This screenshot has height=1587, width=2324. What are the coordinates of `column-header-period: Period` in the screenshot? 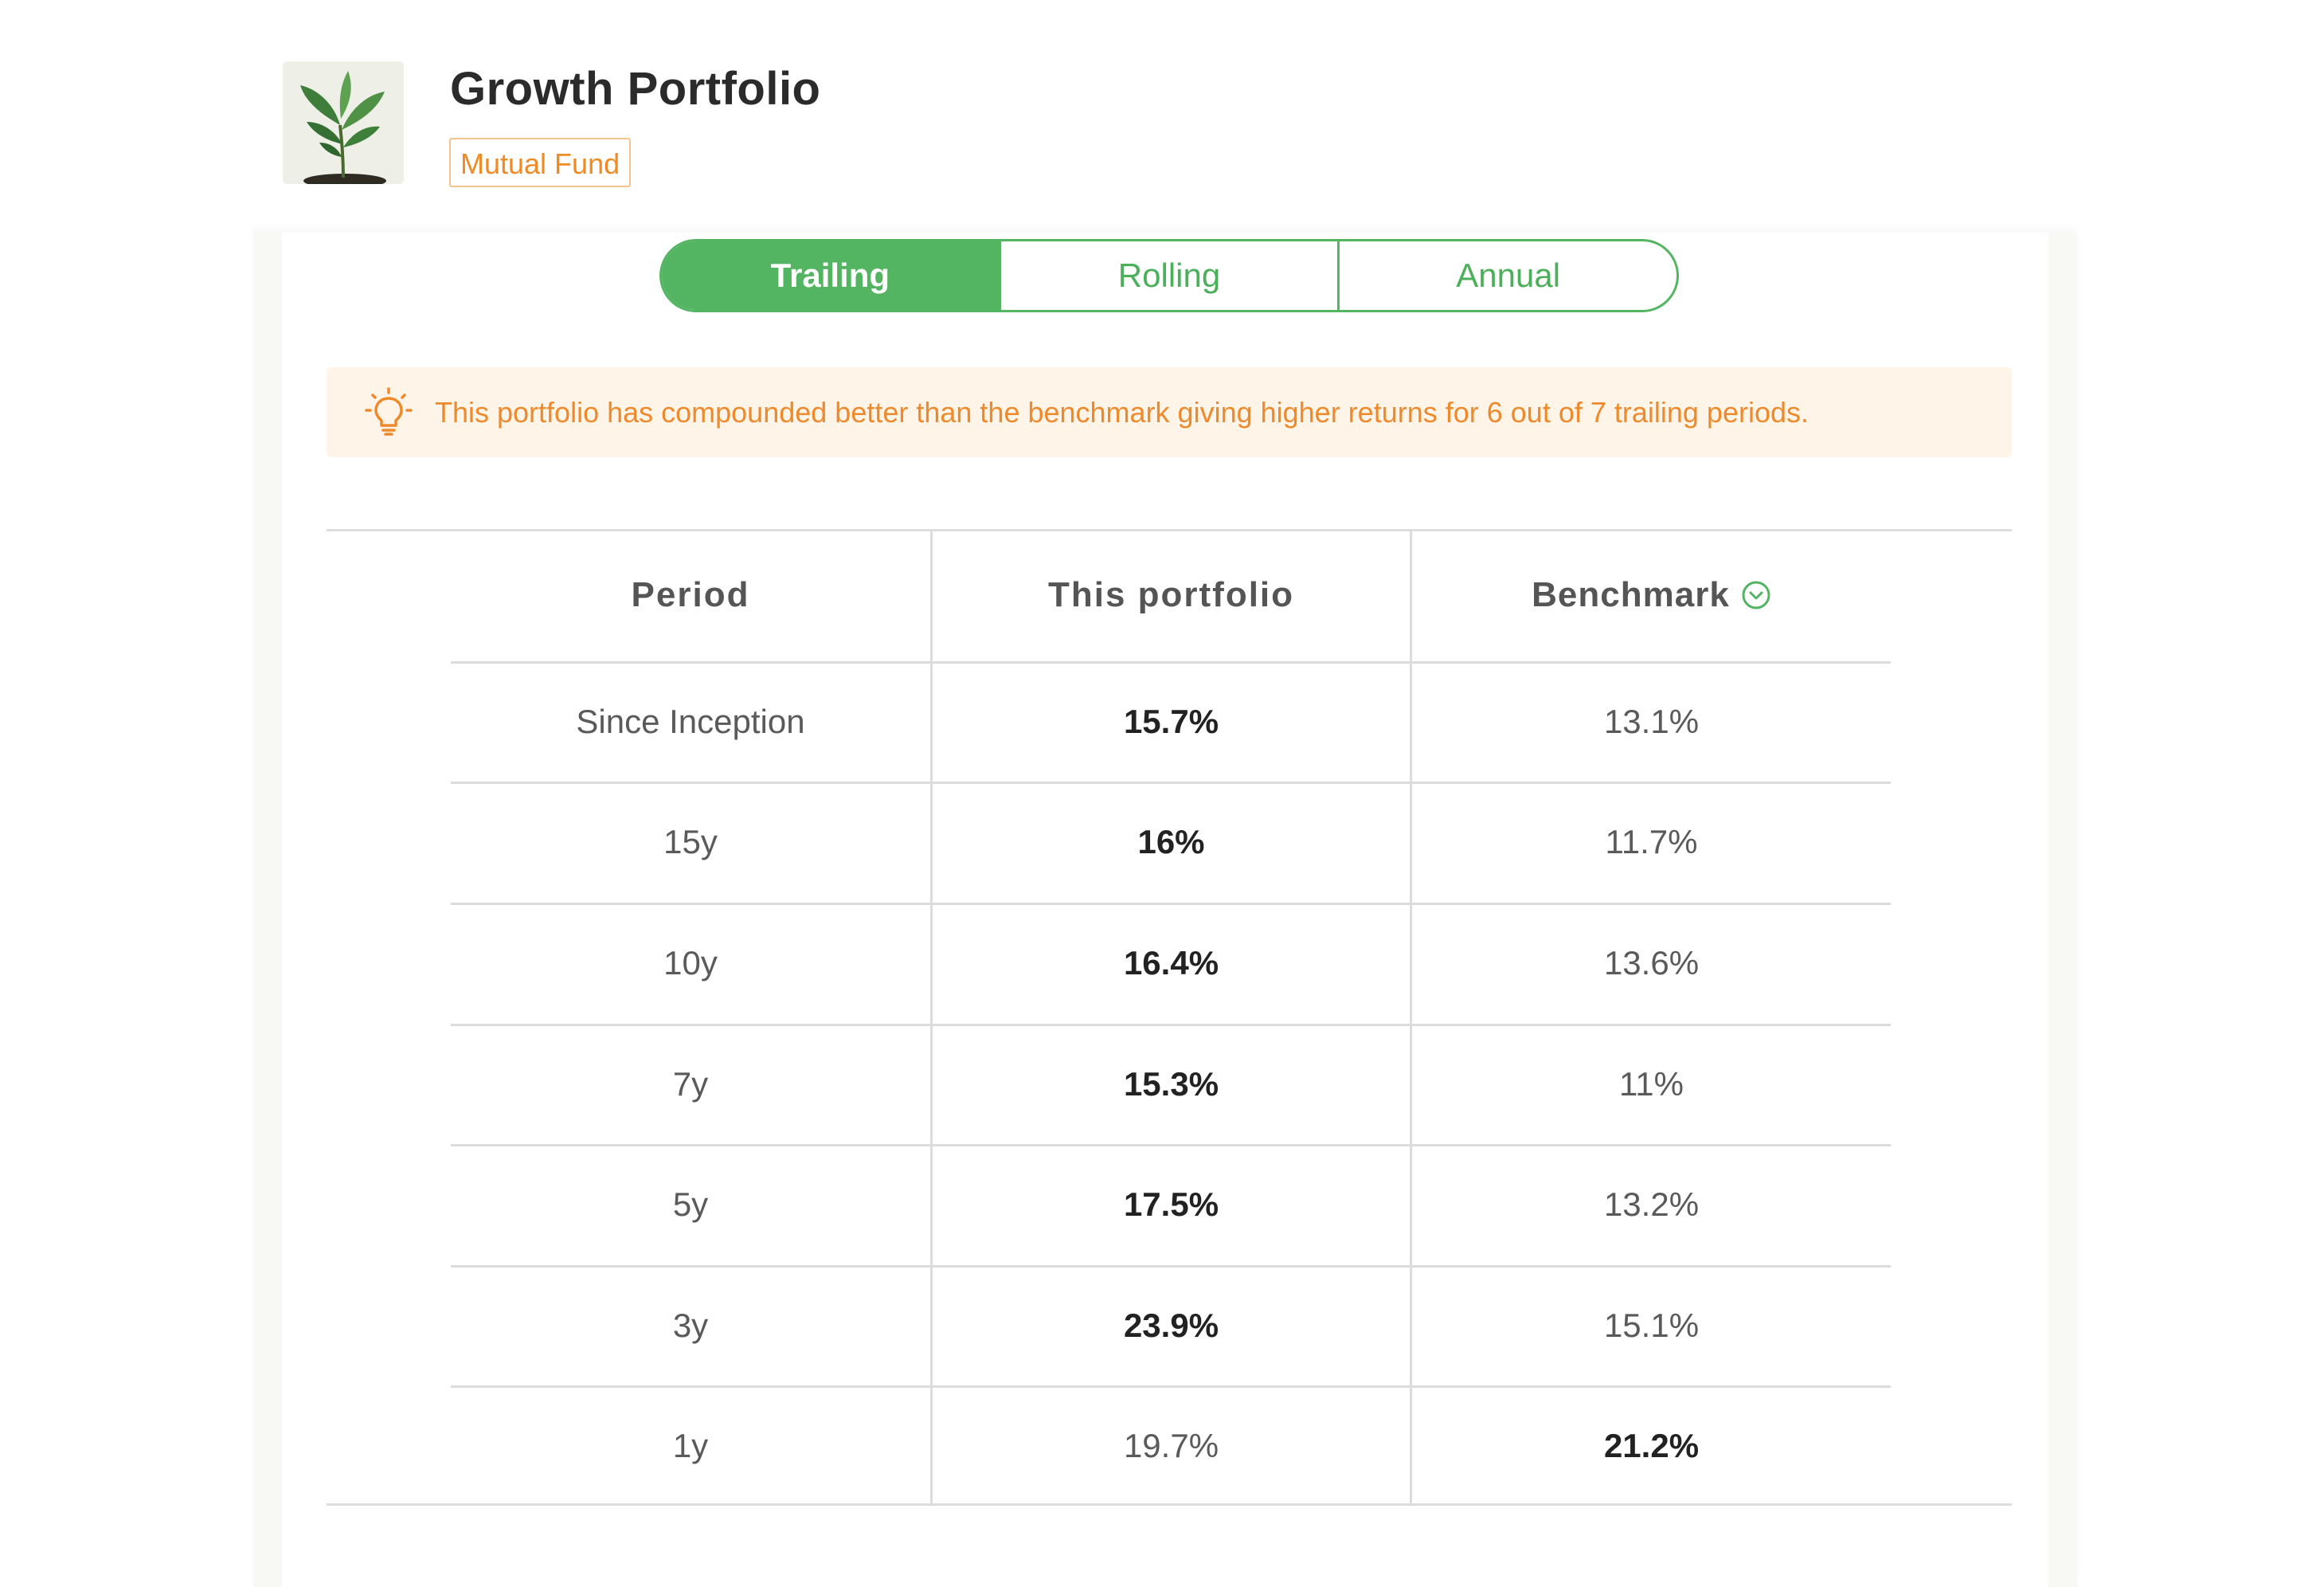 It's located at (690, 594).